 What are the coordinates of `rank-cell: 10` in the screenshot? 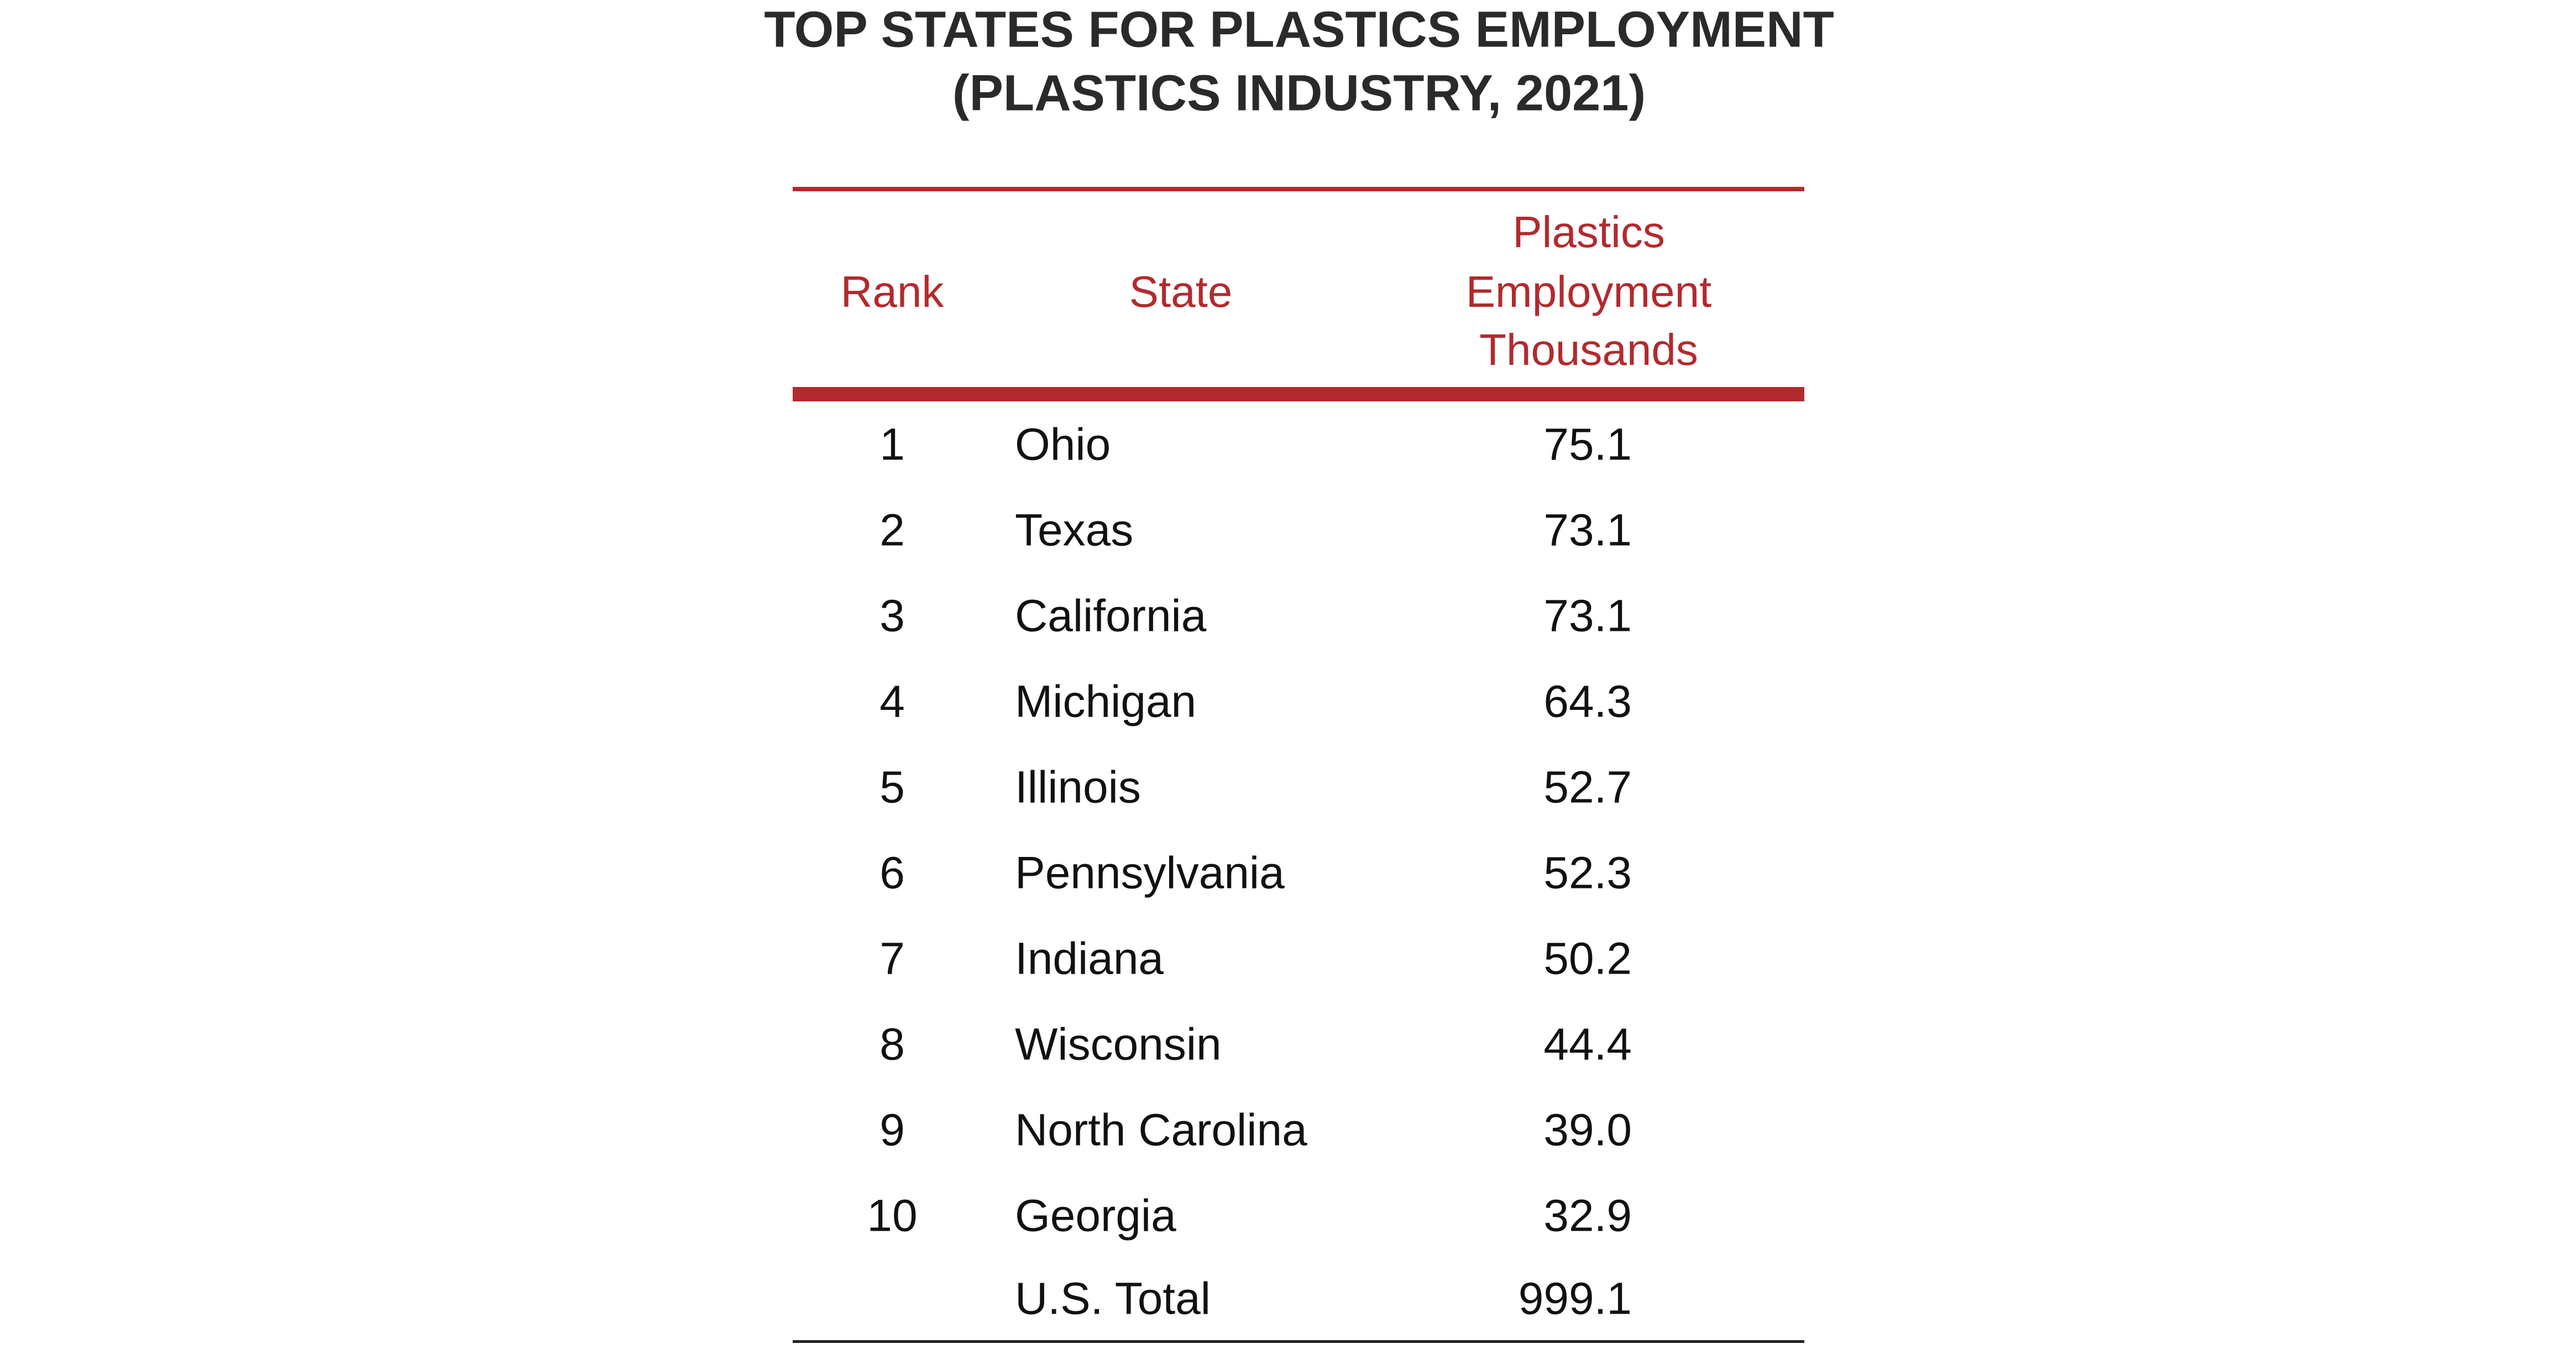 It's located at (892, 1216).